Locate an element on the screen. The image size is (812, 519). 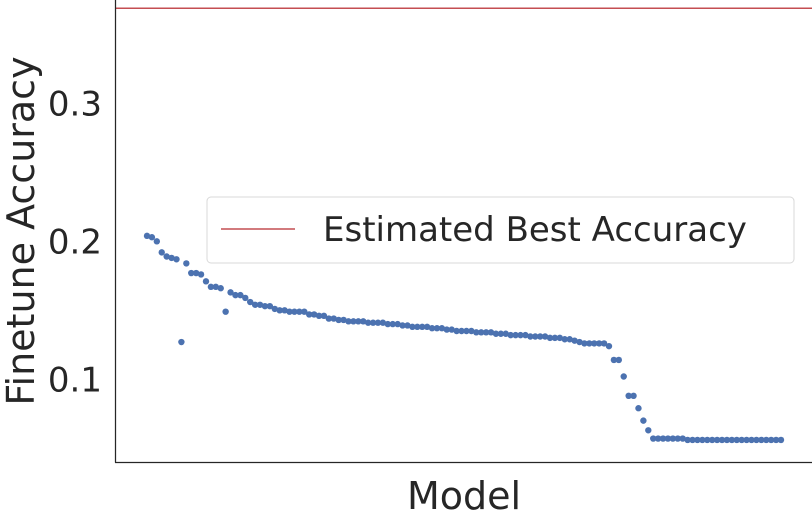
y-ticks: 0.1 0.2 0.3 is located at coordinates (75, 242).